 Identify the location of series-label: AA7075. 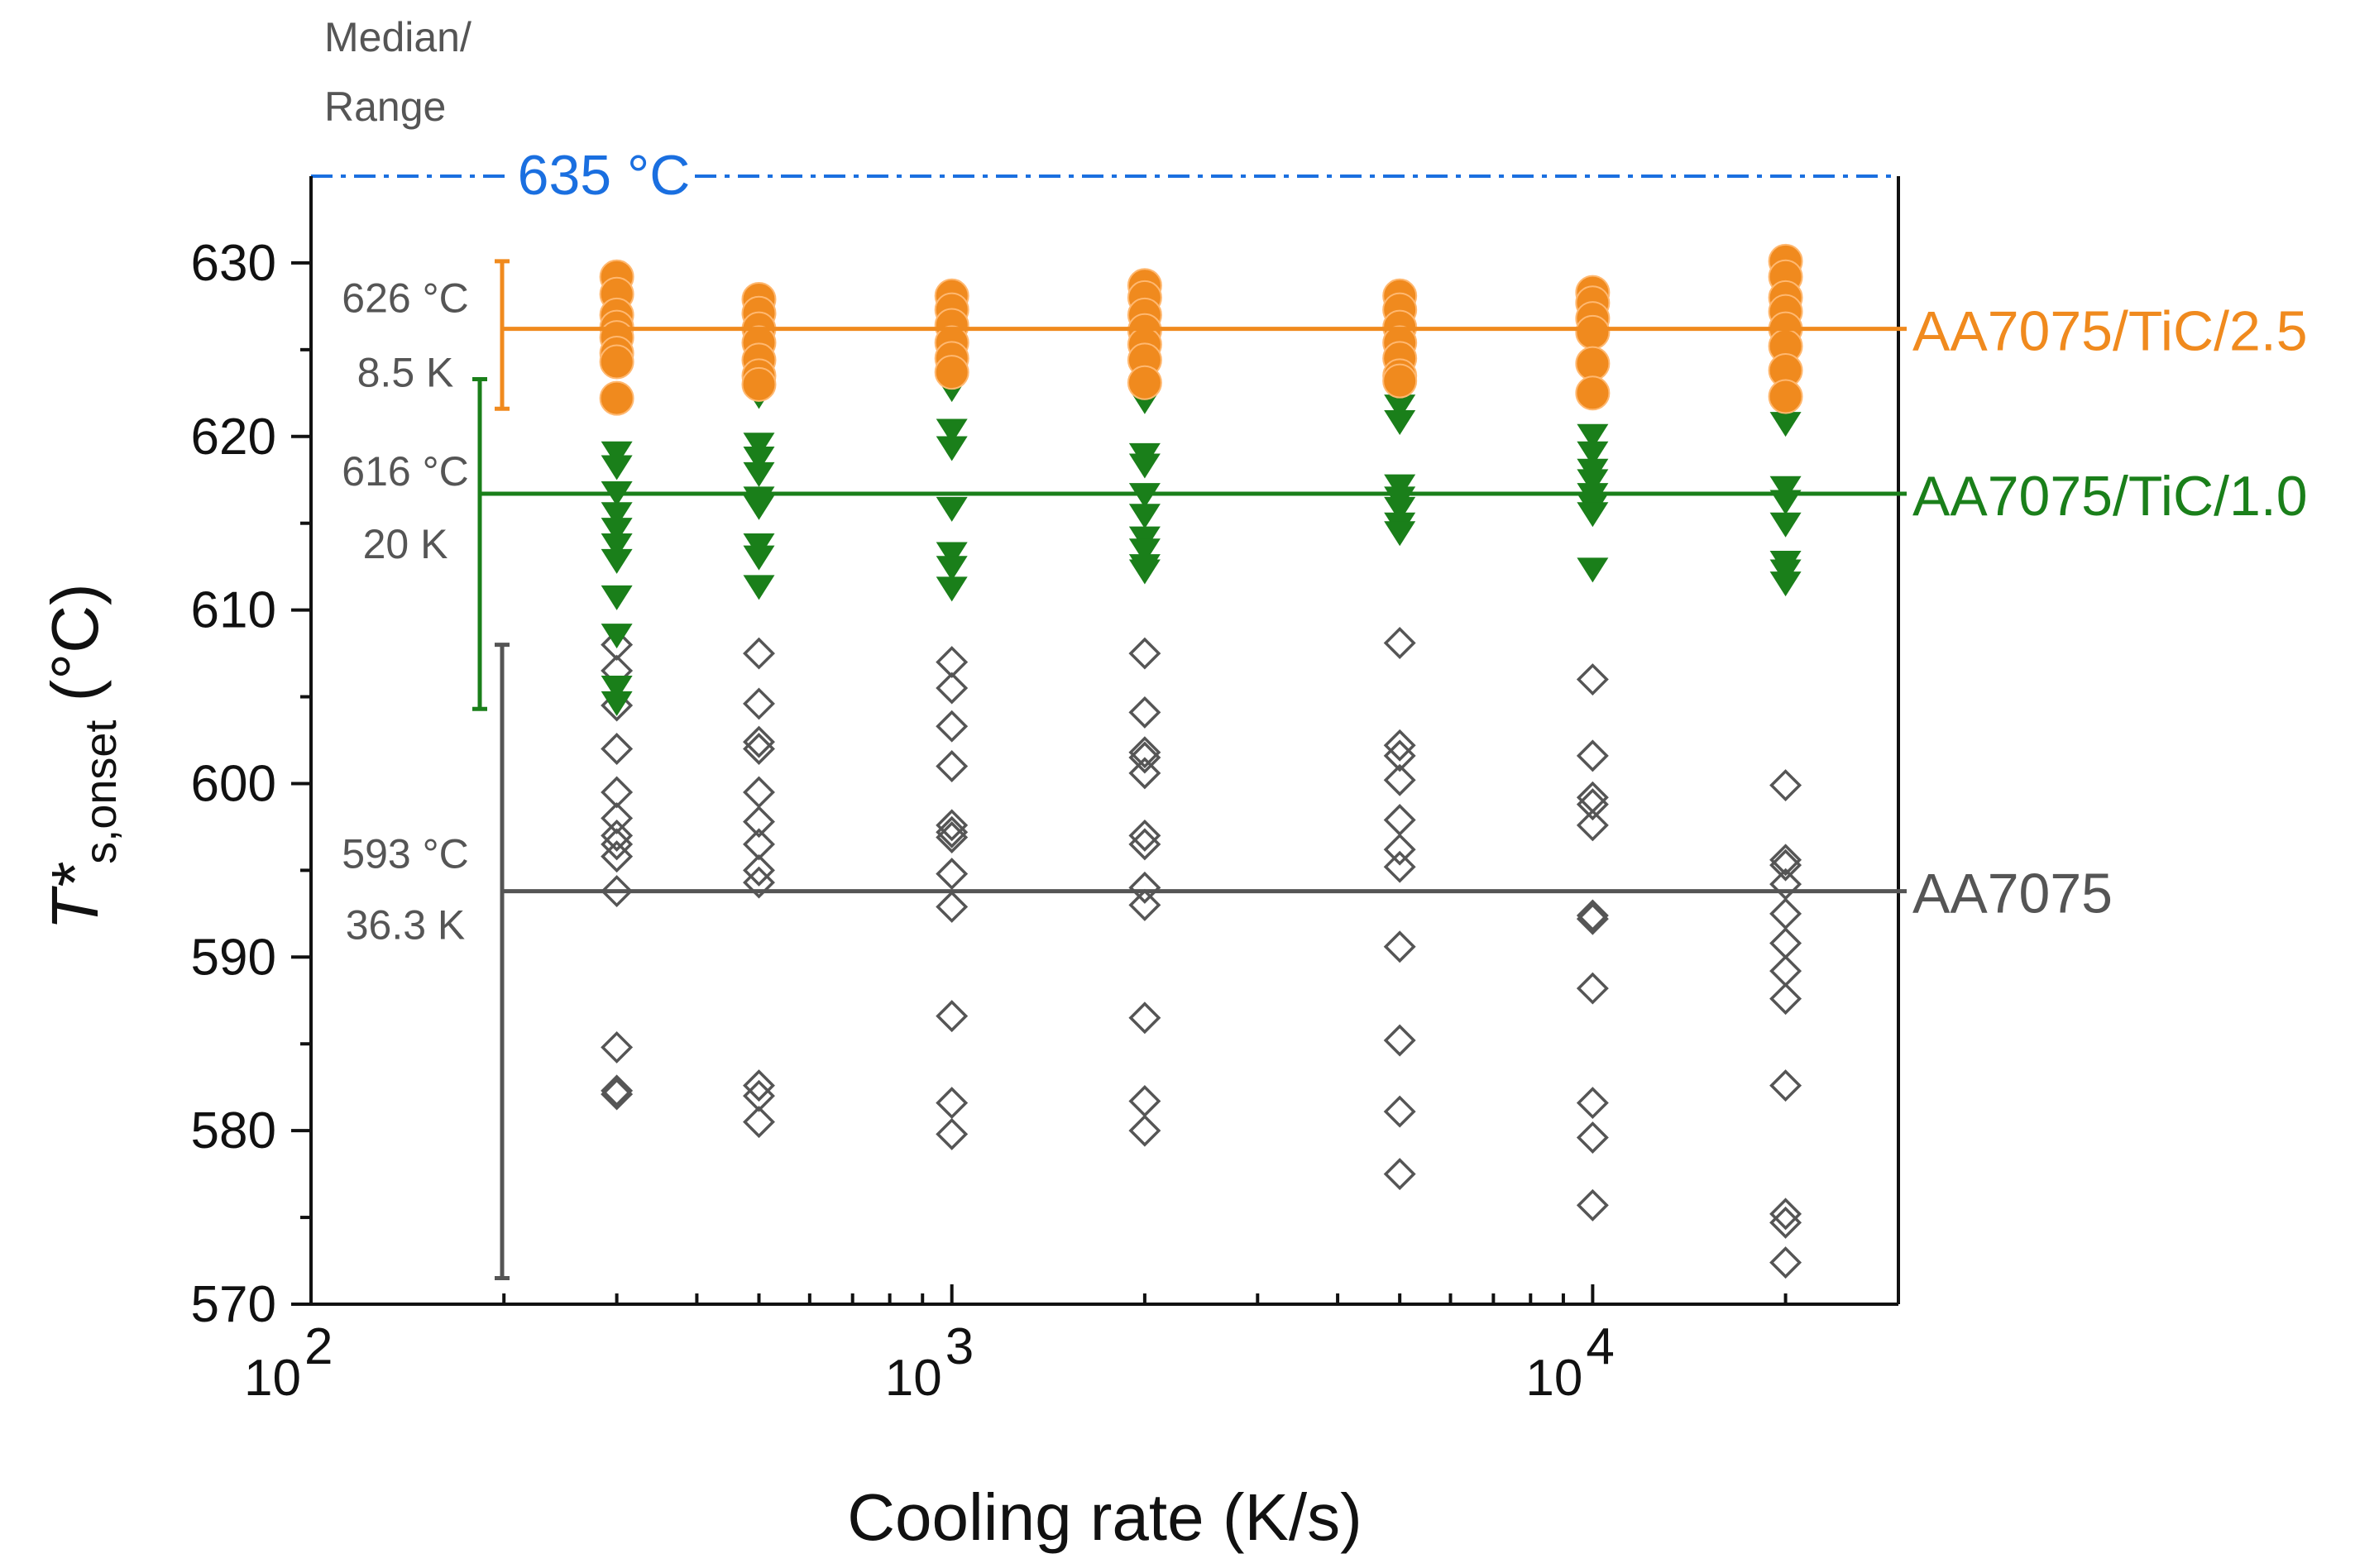
(2012, 894).